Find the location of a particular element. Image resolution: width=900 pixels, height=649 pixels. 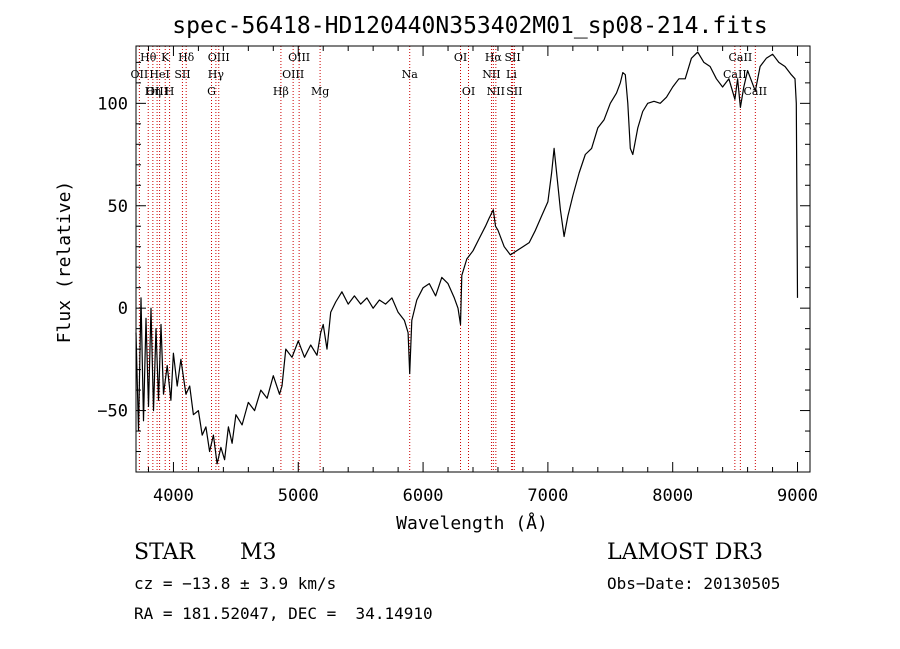

x-tick-label-3: 7000 is located at coordinates (547, 496).